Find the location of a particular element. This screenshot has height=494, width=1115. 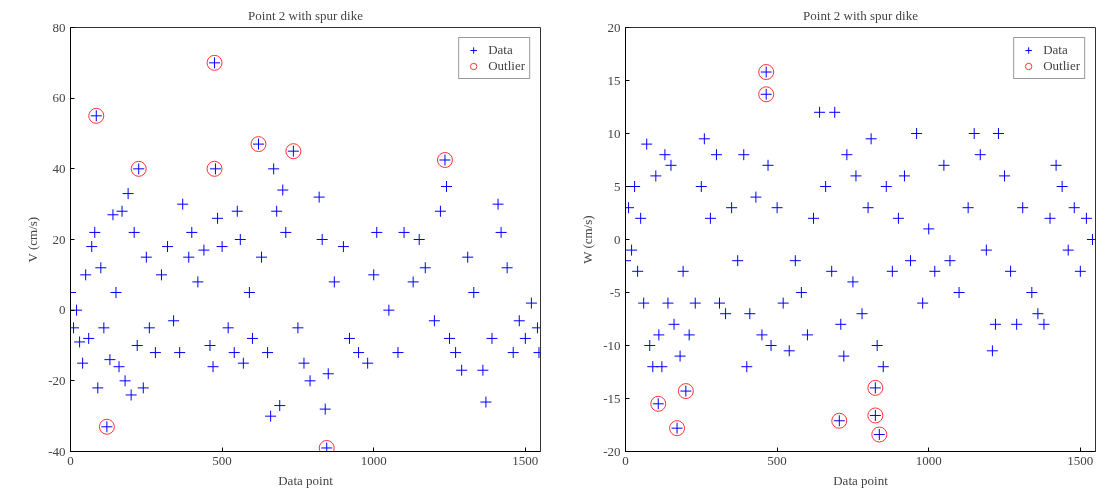

y-axis-title: V (cm/s) is located at coordinates (33, 239).